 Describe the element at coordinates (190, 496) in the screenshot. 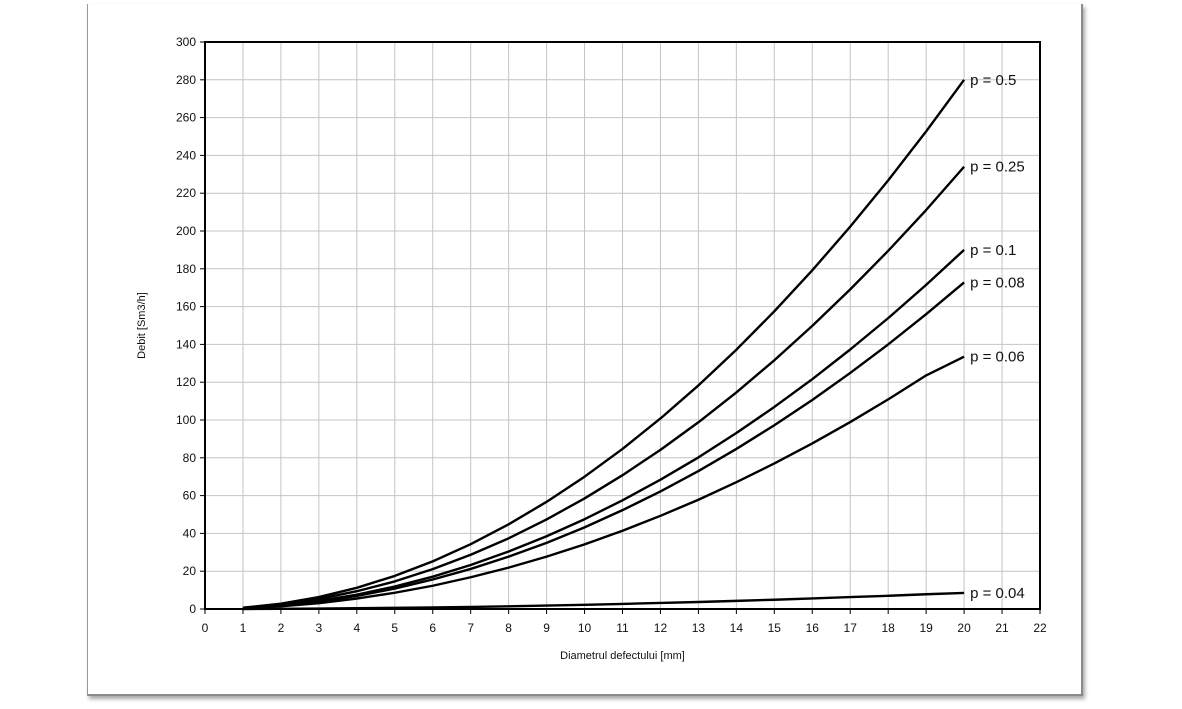

I see `y-tick-label-3: 60` at that location.